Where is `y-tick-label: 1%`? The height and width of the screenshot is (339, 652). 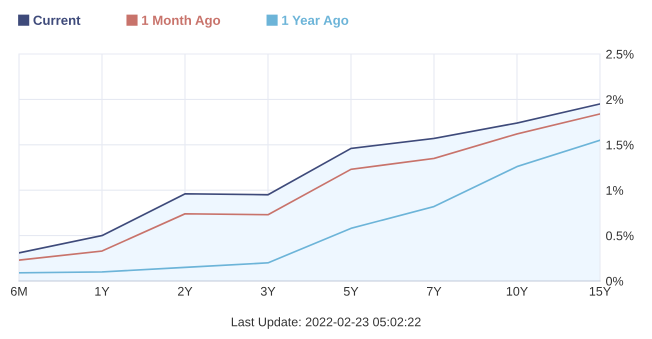 y-tick-label: 1% is located at coordinates (615, 190).